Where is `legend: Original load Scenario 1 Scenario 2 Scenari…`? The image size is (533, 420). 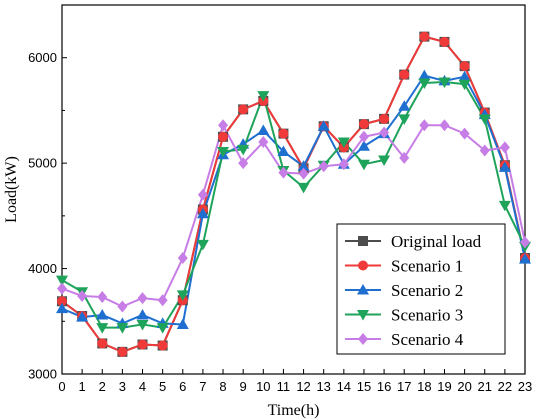 legend: Original load Scenario 1 Scenario 2 Scenari… is located at coordinates (421, 289).